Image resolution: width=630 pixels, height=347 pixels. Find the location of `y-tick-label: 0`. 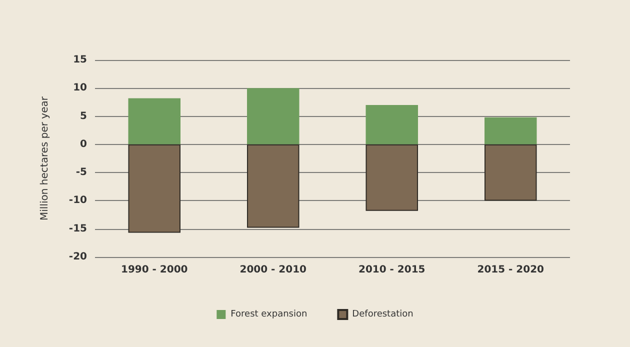

y-tick-label: 0 is located at coordinates (84, 144).